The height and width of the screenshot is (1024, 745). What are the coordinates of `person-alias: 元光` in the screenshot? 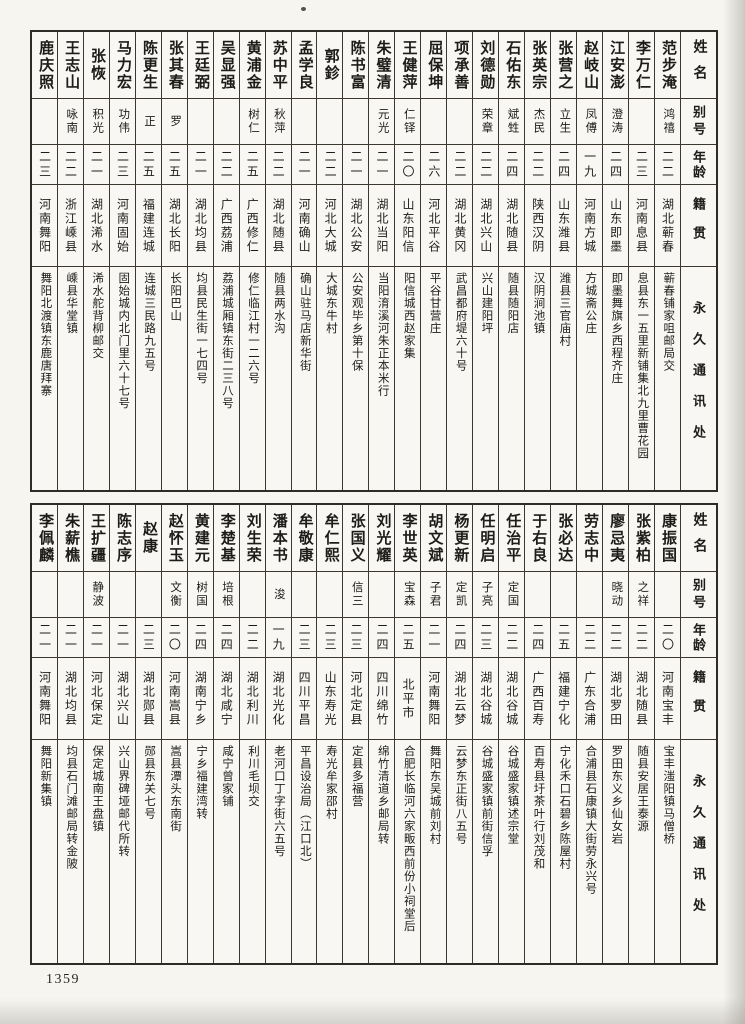 It's located at (382, 121).